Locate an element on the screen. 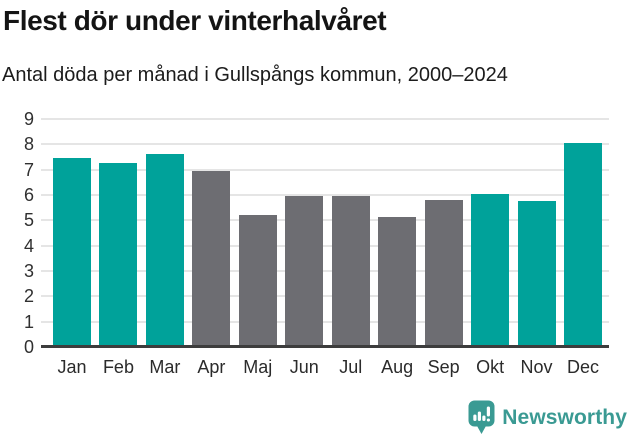 The height and width of the screenshot is (439, 631). y-axis-tick-label-0: 0 is located at coordinates (28, 347).